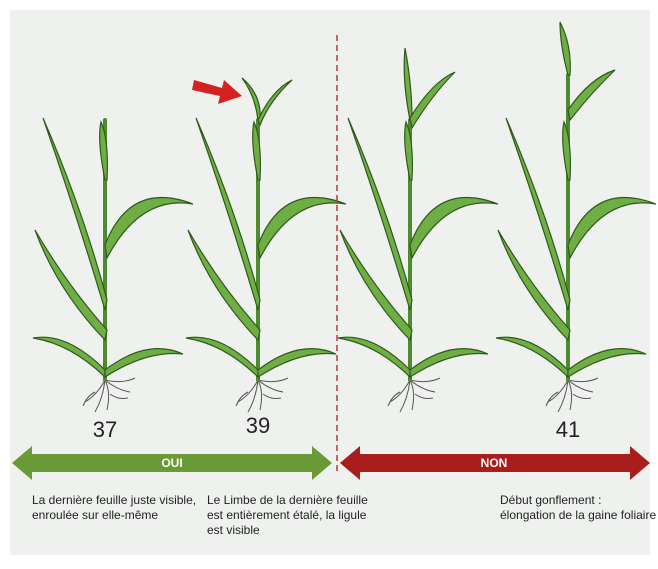 Image resolution: width=658 pixels, height=569 pixels. What do you see at coordinates (287, 515) in the screenshot?
I see `description: est entièrement étalé, la ligule` at bounding box center [287, 515].